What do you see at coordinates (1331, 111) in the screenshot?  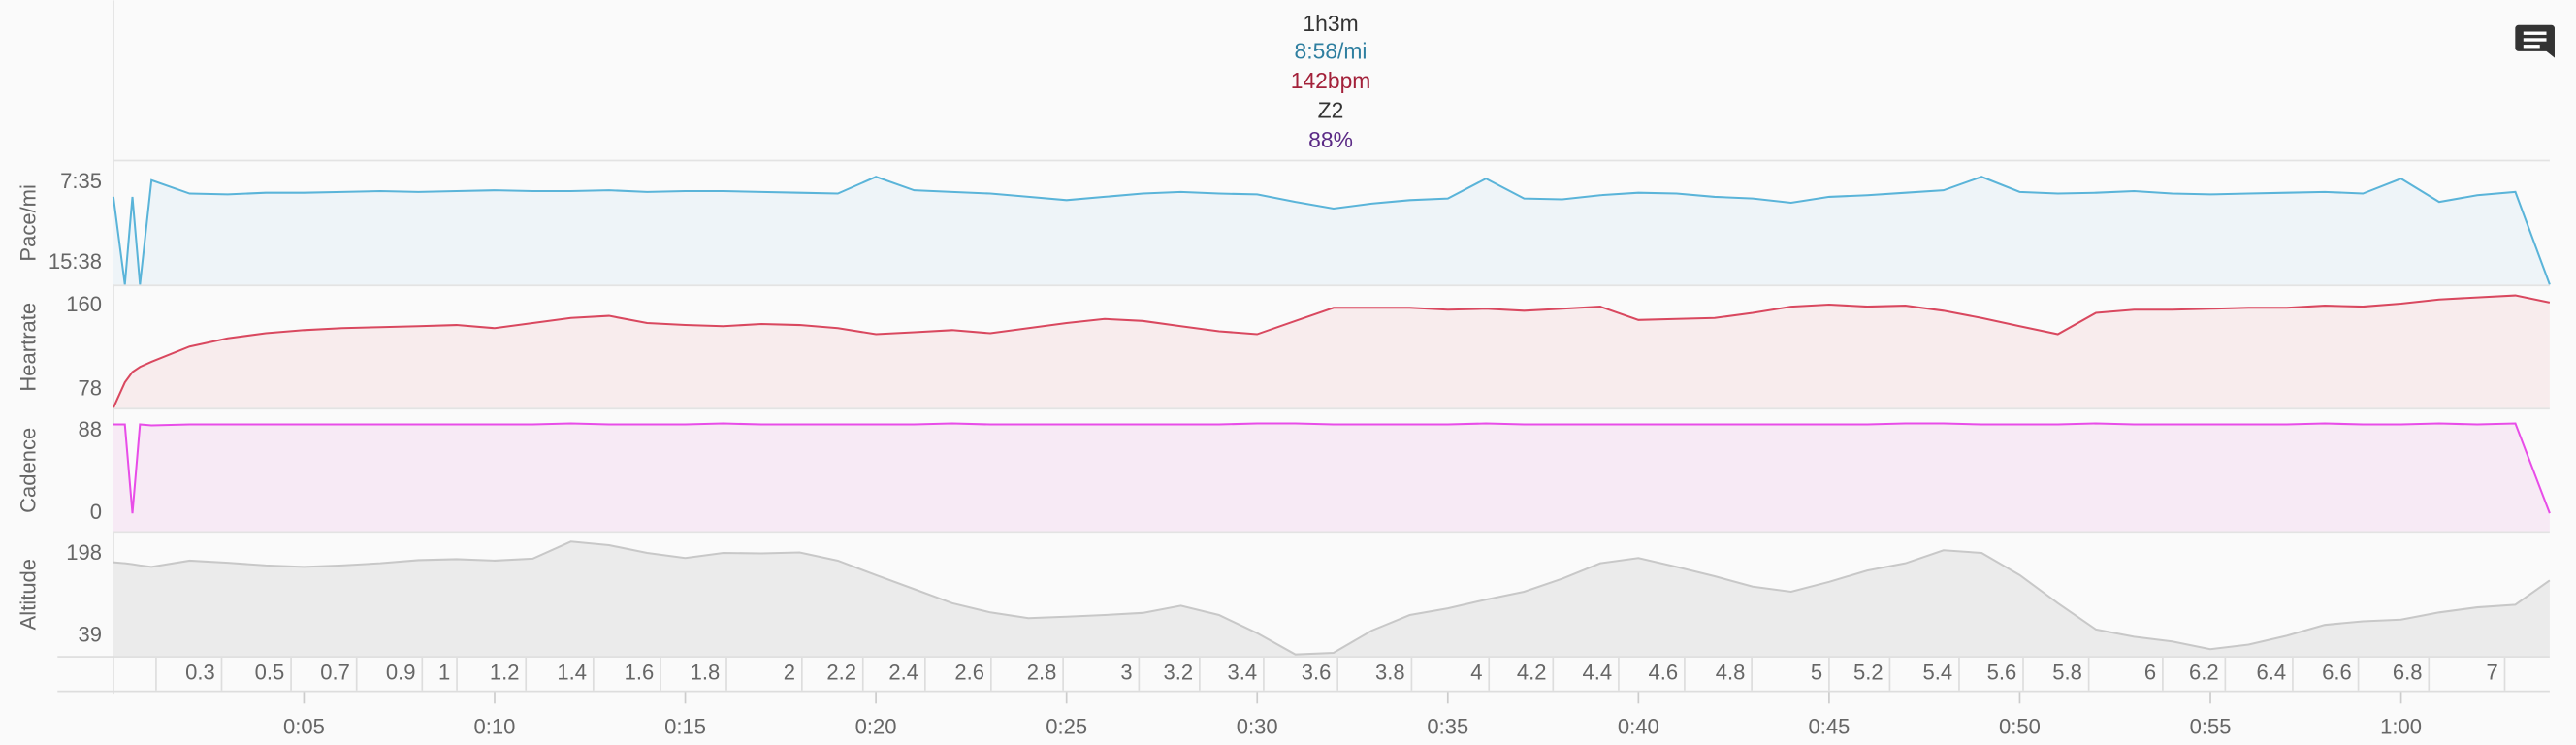 I see `summary-zone: Z2` at bounding box center [1331, 111].